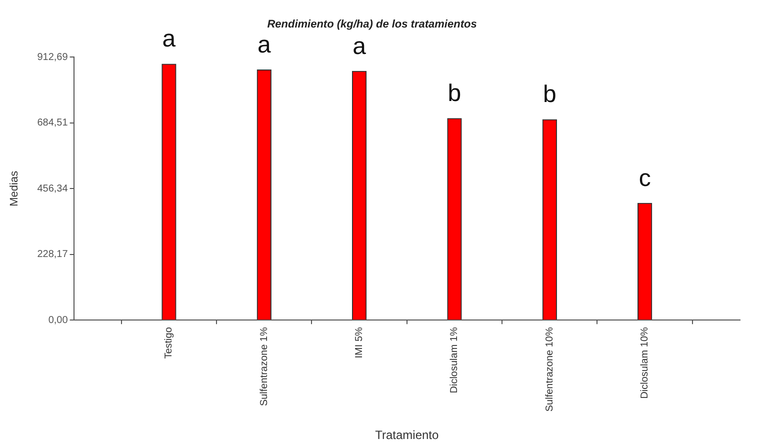 The height and width of the screenshot is (447, 768). I want to click on y-tick-label: 684,51, so click(52, 123).